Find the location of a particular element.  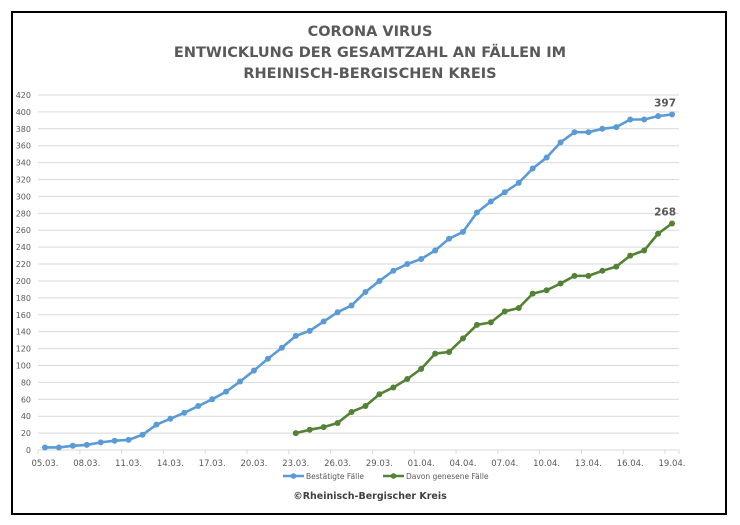

y-tick-label: 360 is located at coordinates (23, 146).